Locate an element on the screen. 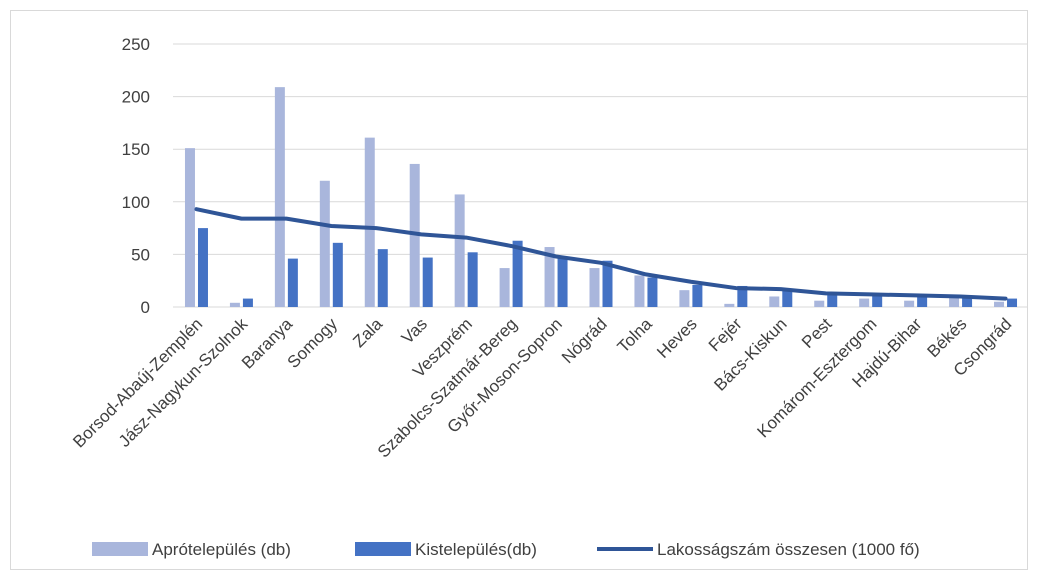  y-tick-label: 250 is located at coordinates (136, 44).